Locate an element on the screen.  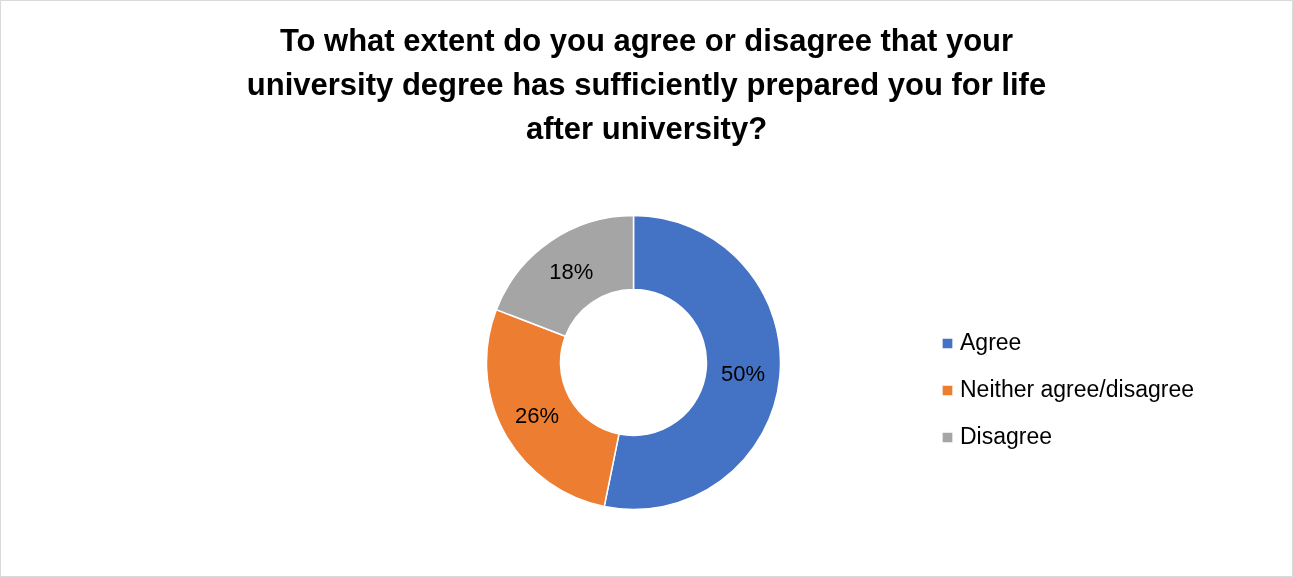
data-label: 50% is located at coordinates (742, 374).